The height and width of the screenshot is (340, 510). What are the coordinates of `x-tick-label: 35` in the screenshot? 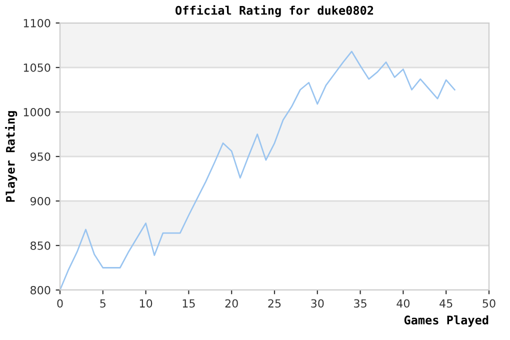 It's located at (360, 303).